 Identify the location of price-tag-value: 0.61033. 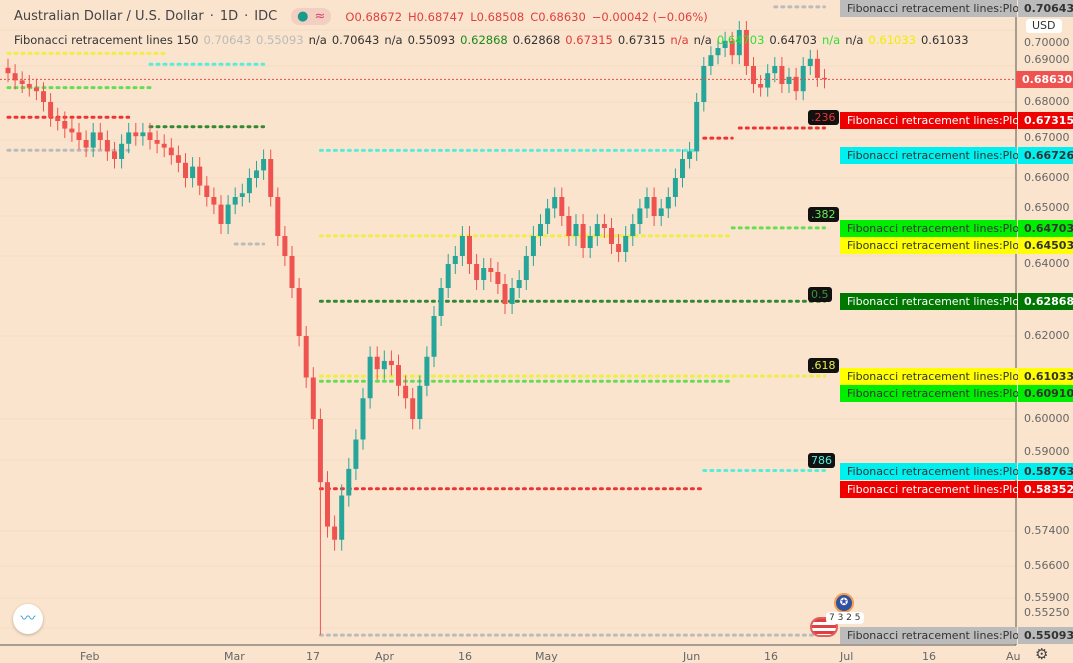
(1045, 376).